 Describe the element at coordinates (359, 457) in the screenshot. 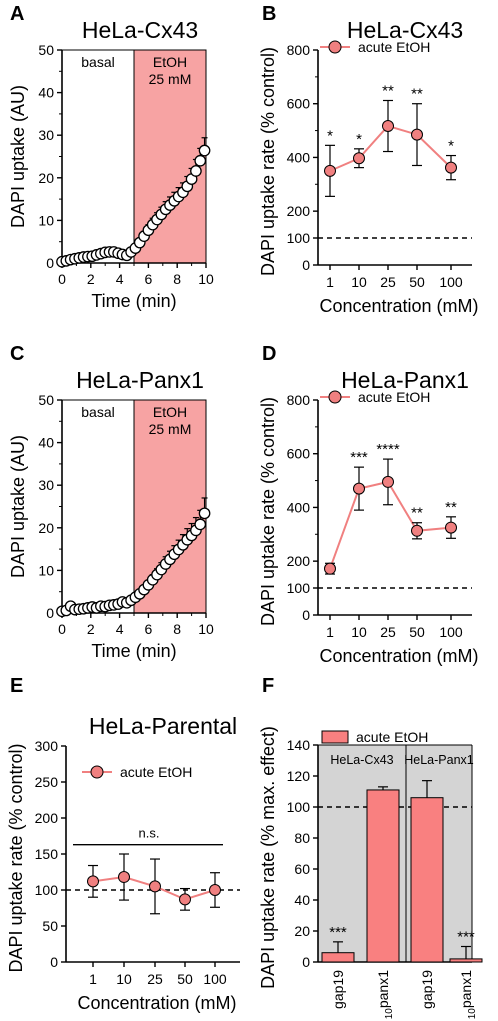

I see `significance-label: ***` at that location.